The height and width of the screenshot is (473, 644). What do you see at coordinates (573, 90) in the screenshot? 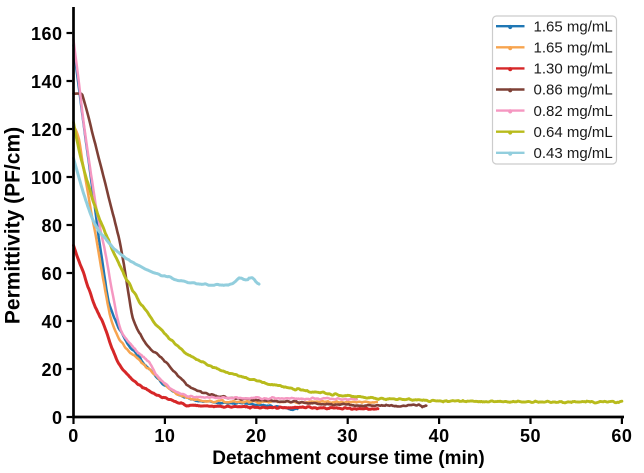
I see `svg-text: 0.86 mg/mL` at bounding box center [573, 90].